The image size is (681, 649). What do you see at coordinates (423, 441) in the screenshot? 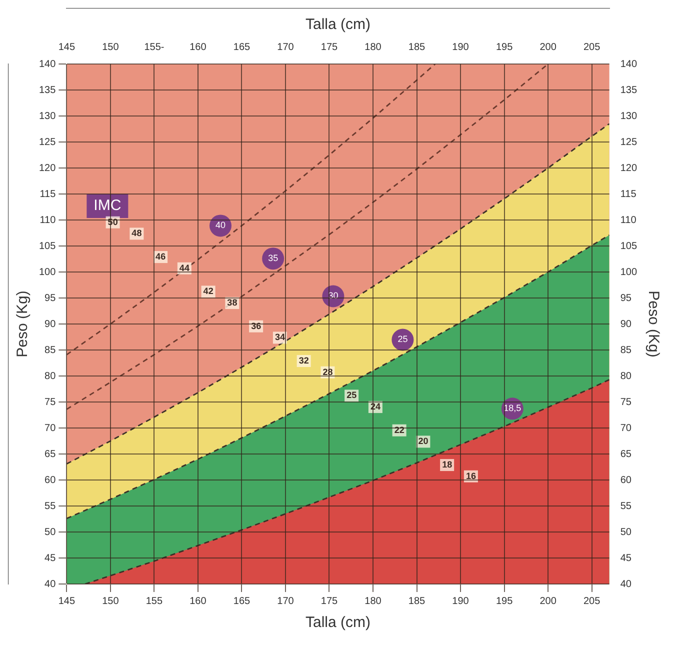
I see `annotation: 20` at bounding box center [423, 441].